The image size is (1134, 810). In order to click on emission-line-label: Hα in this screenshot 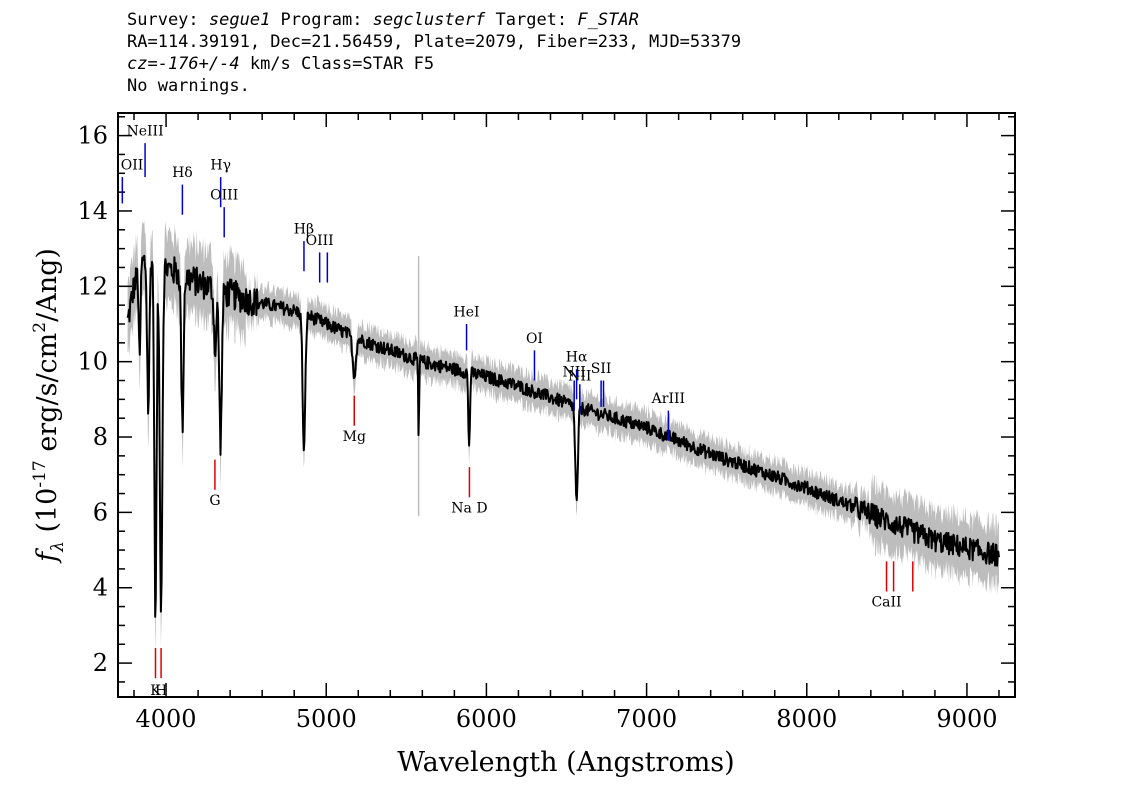, I will do `click(577, 358)`.